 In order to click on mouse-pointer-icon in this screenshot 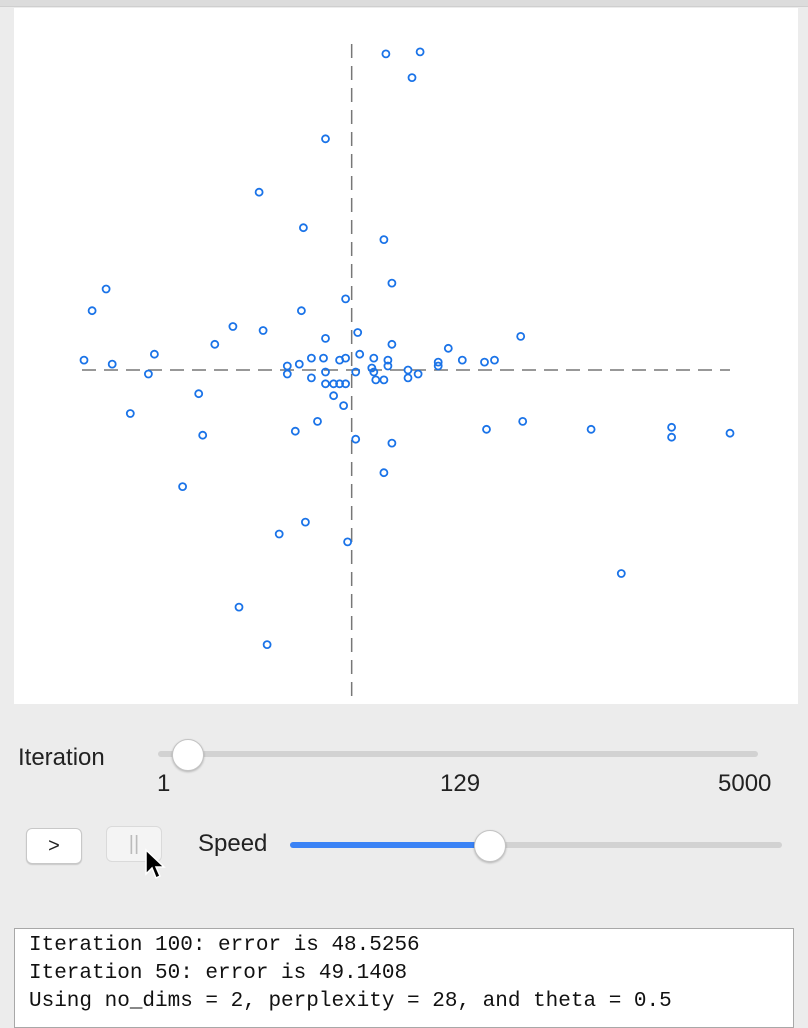, I will do `click(155, 864)`.